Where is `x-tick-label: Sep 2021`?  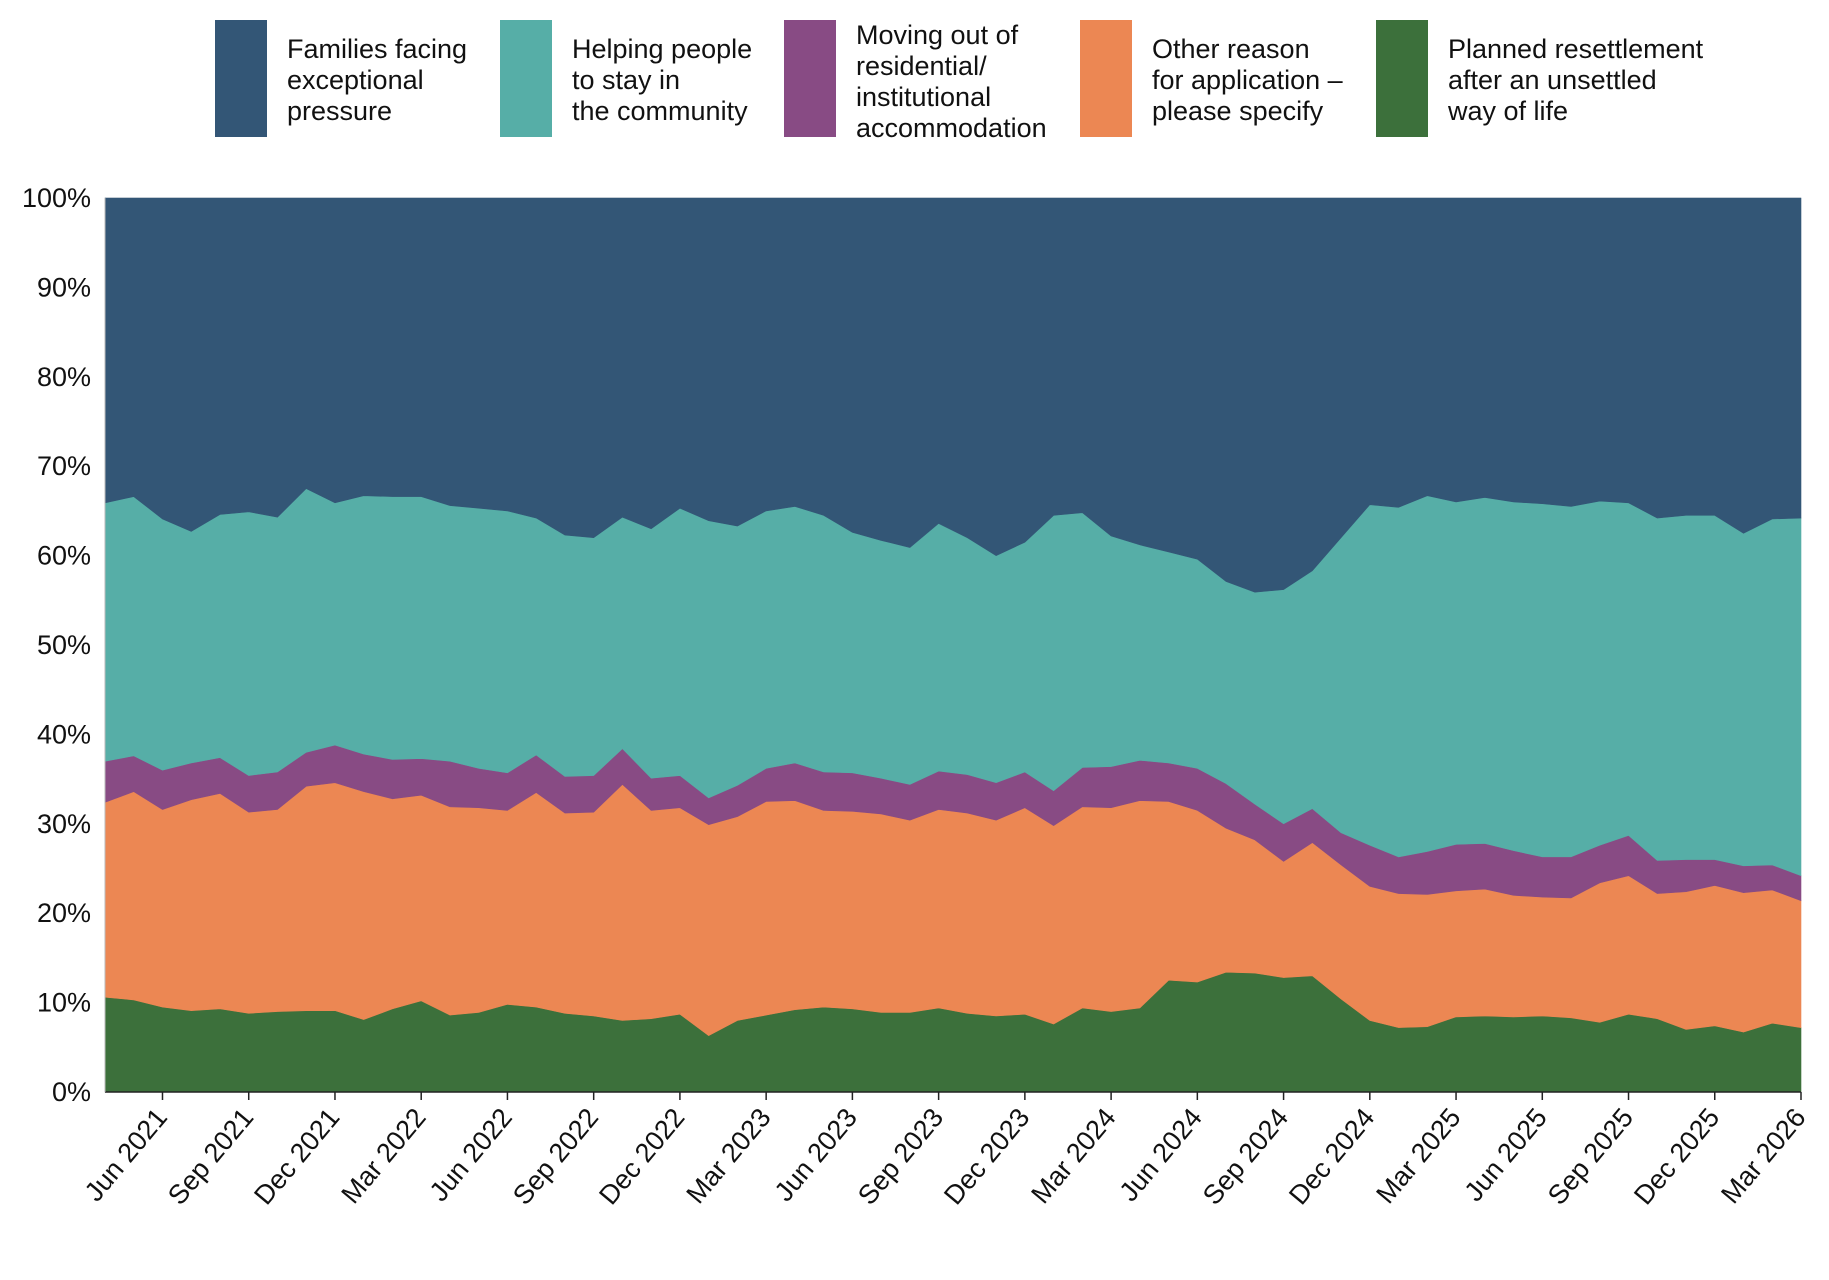 x-tick-label: Sep 2021 is located at coordinates (210, 1157).